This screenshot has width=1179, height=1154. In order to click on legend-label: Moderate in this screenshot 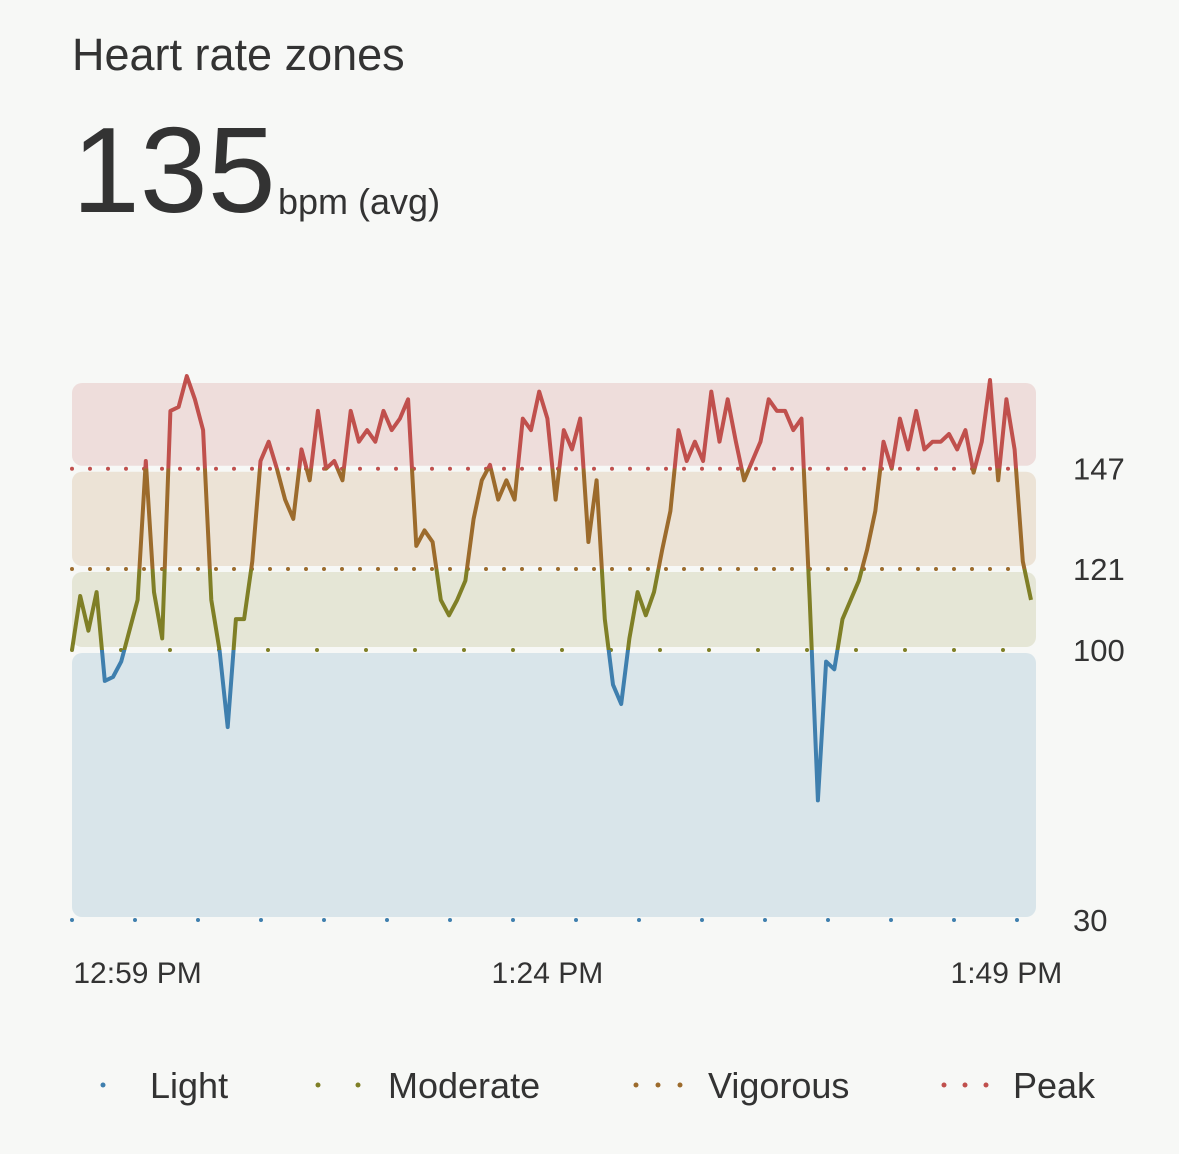, I will do `click(464, 1085)`.